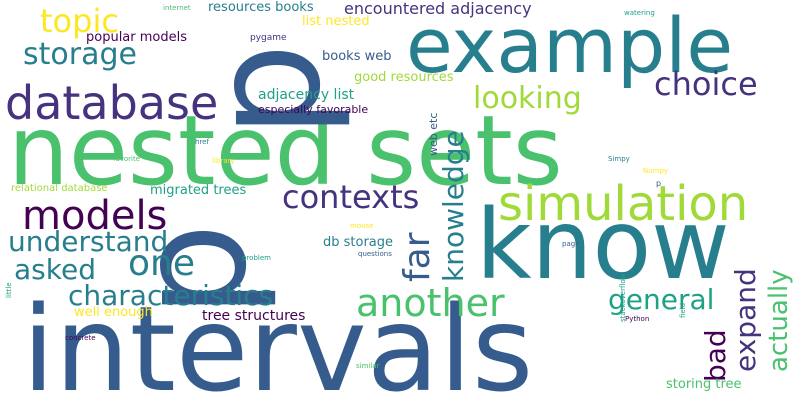  What do you see at coordinates (113, 312) in the screenshot?
I see `word-well-enough: well enough` at bounding box center [113, 312].